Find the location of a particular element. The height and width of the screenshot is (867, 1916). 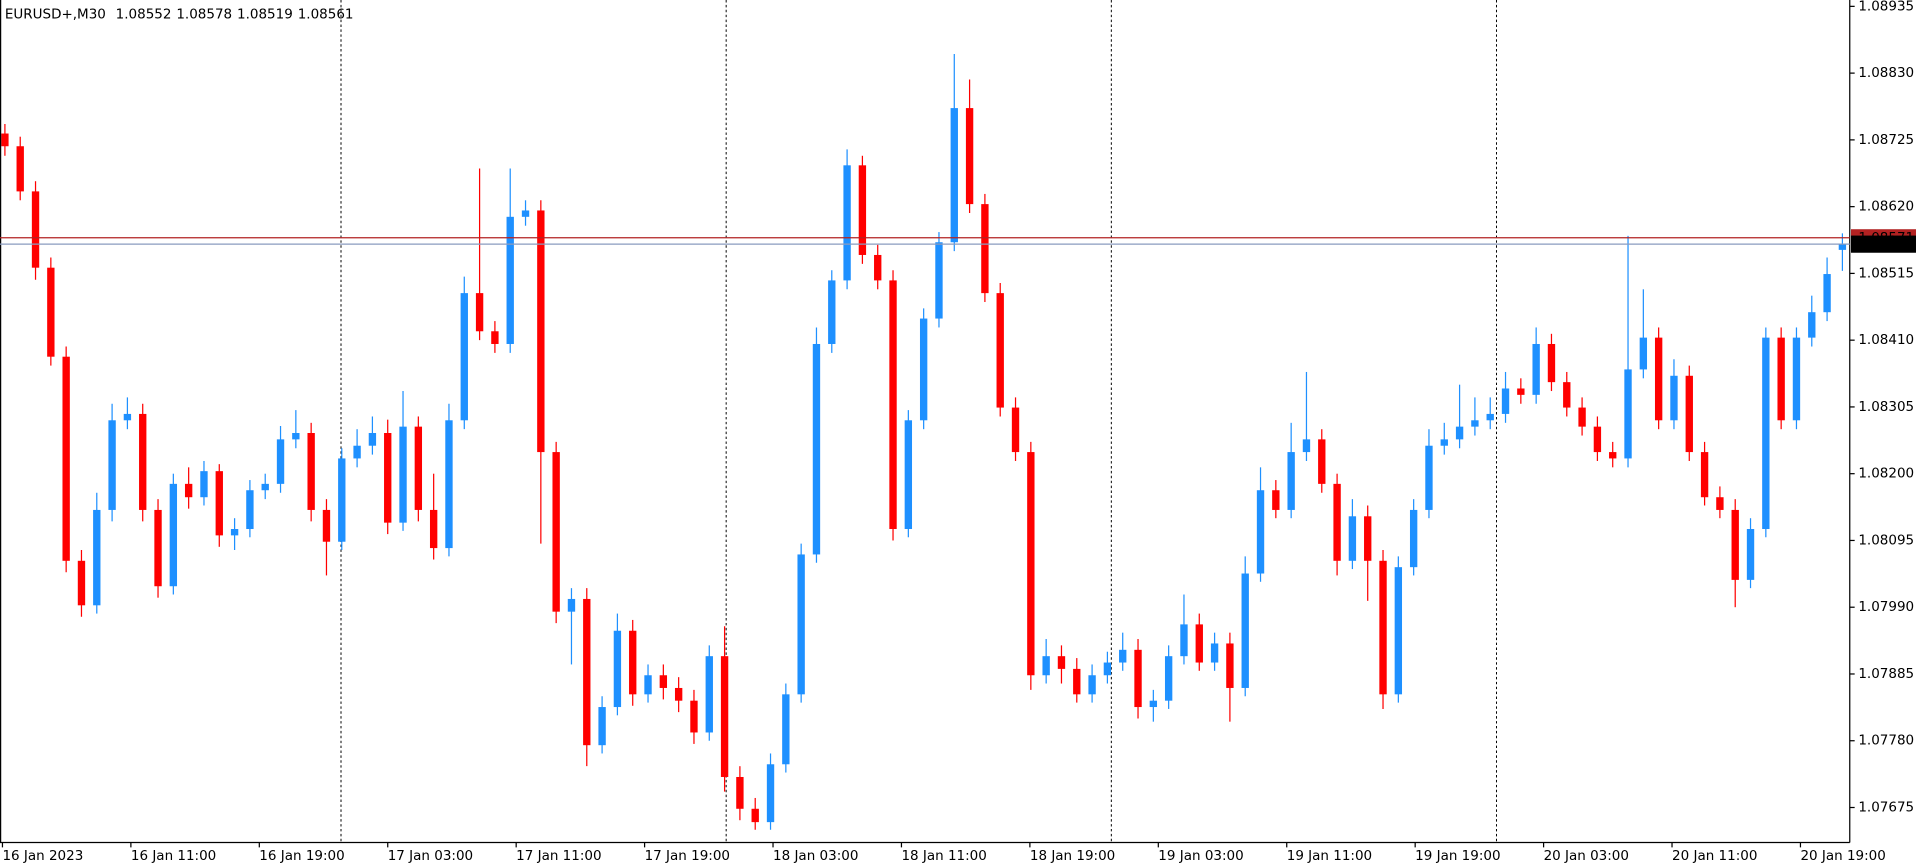

x-tick-label: 17 Jan 03:00 is located at coordinates (430, 856).